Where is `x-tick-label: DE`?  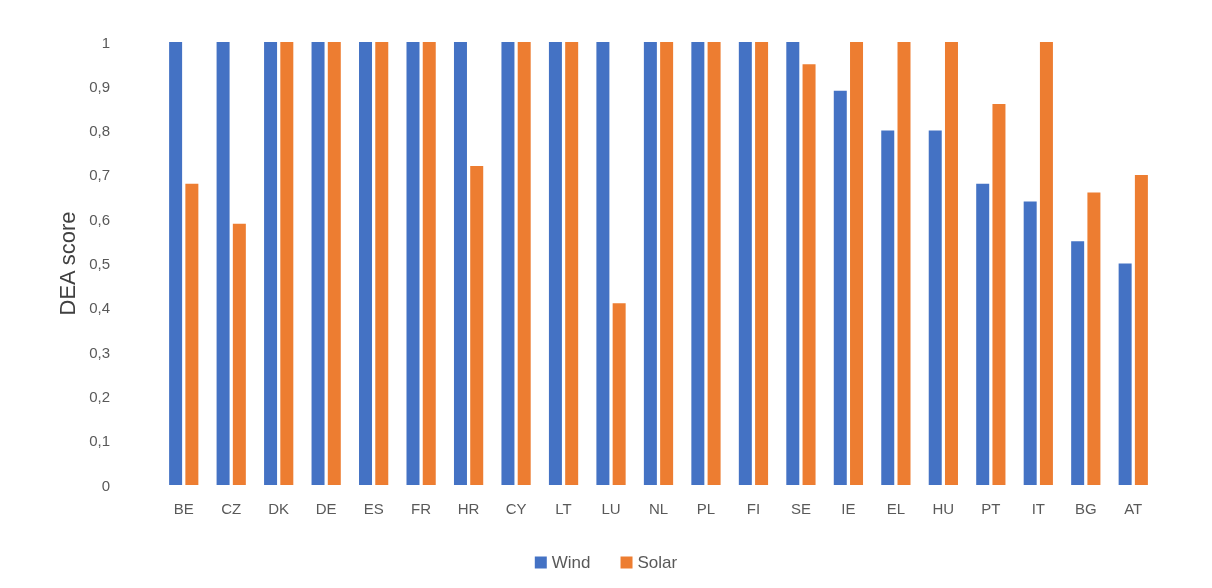 x-tick-label: DE is located at coordinates (326, 508).